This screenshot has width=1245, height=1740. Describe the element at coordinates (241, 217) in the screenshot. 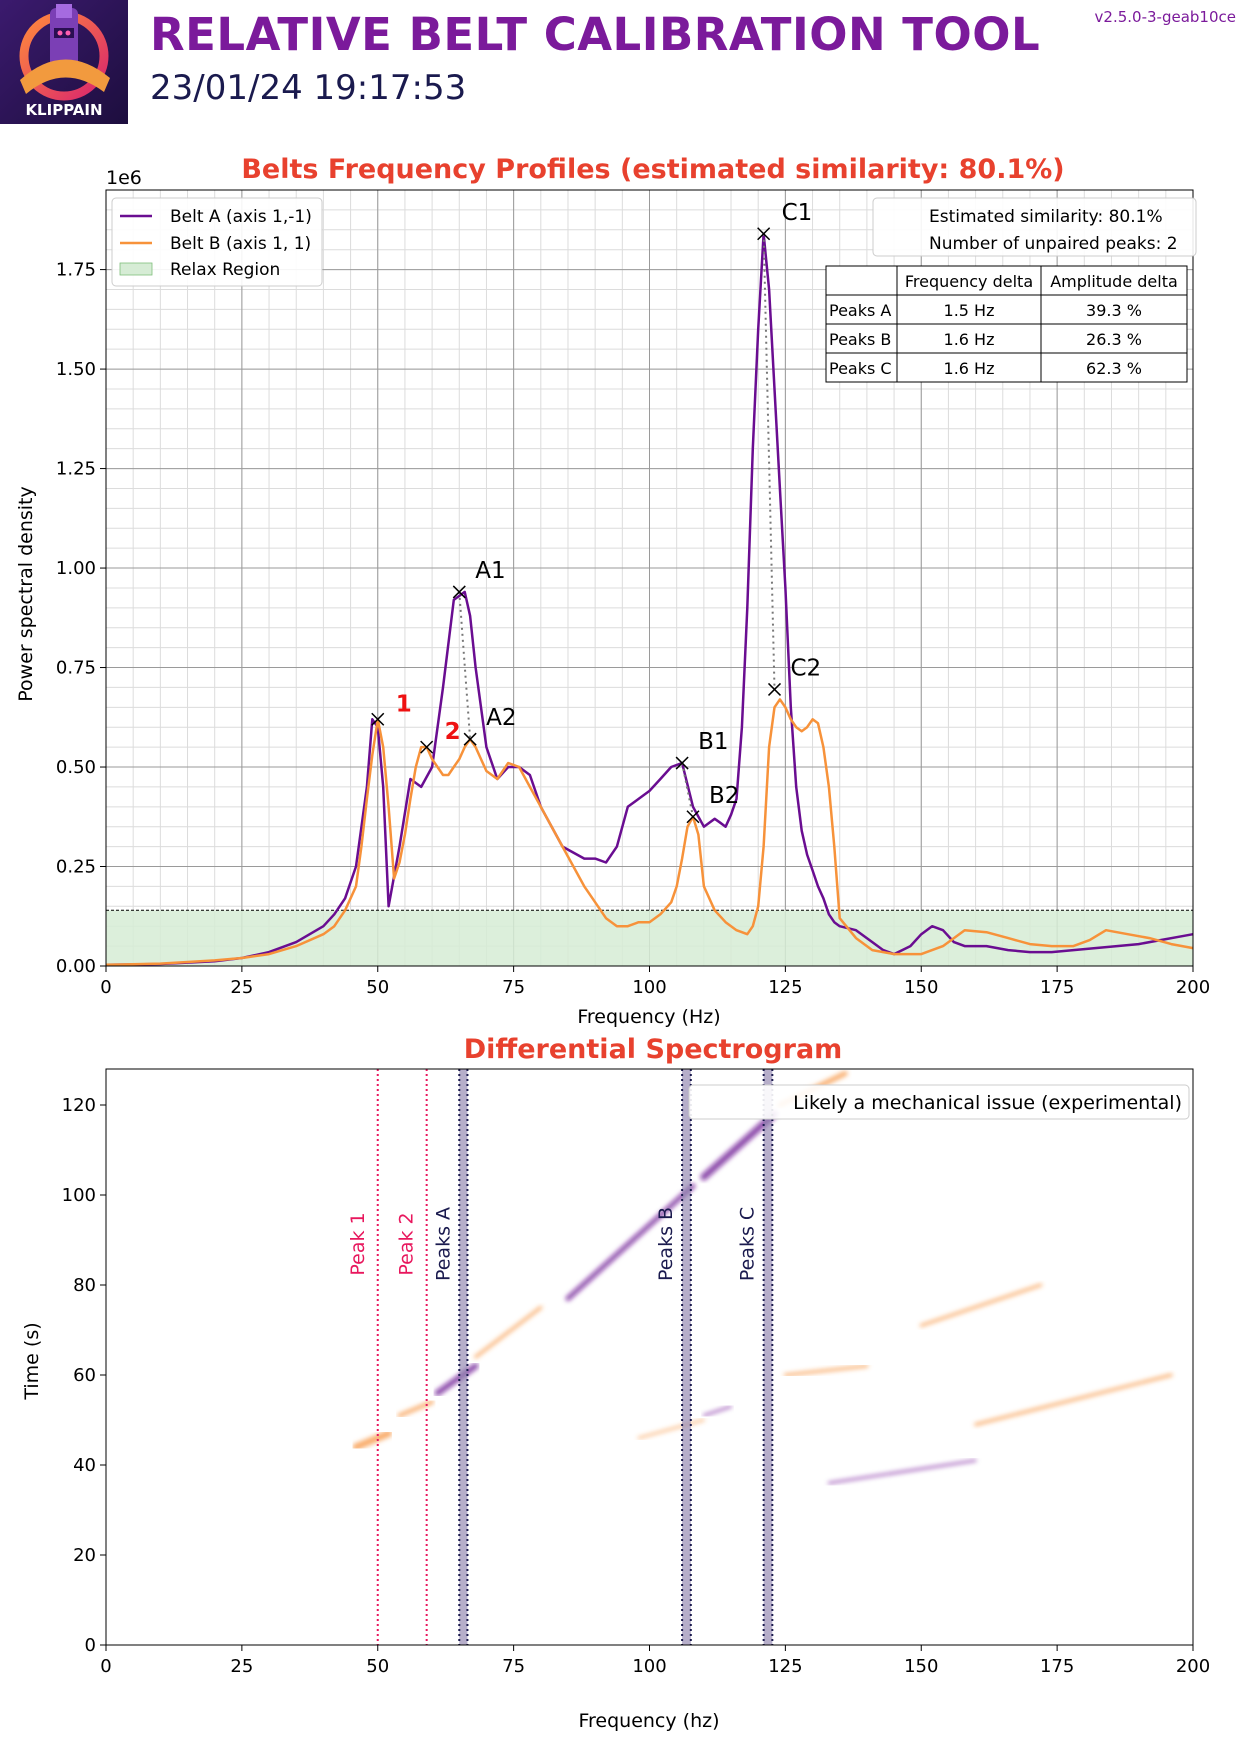

I see `legend-belt-a: Belt A (axis 1,-1)` at that location.